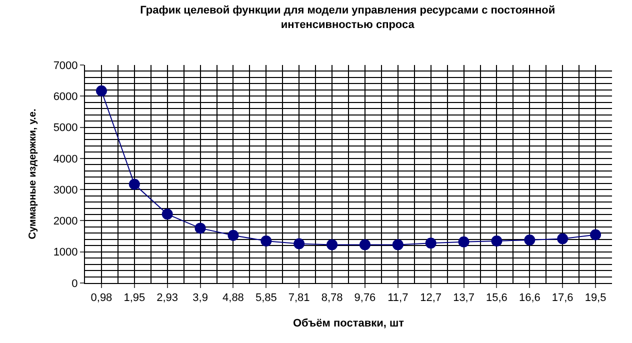  What do you see at coordinates (348, 18) in the screenshot?
I see `chart-title: График целевой функции для модели управления ресурсами с постоянной интенсивностью спроса` at bounding box center [348, 18].